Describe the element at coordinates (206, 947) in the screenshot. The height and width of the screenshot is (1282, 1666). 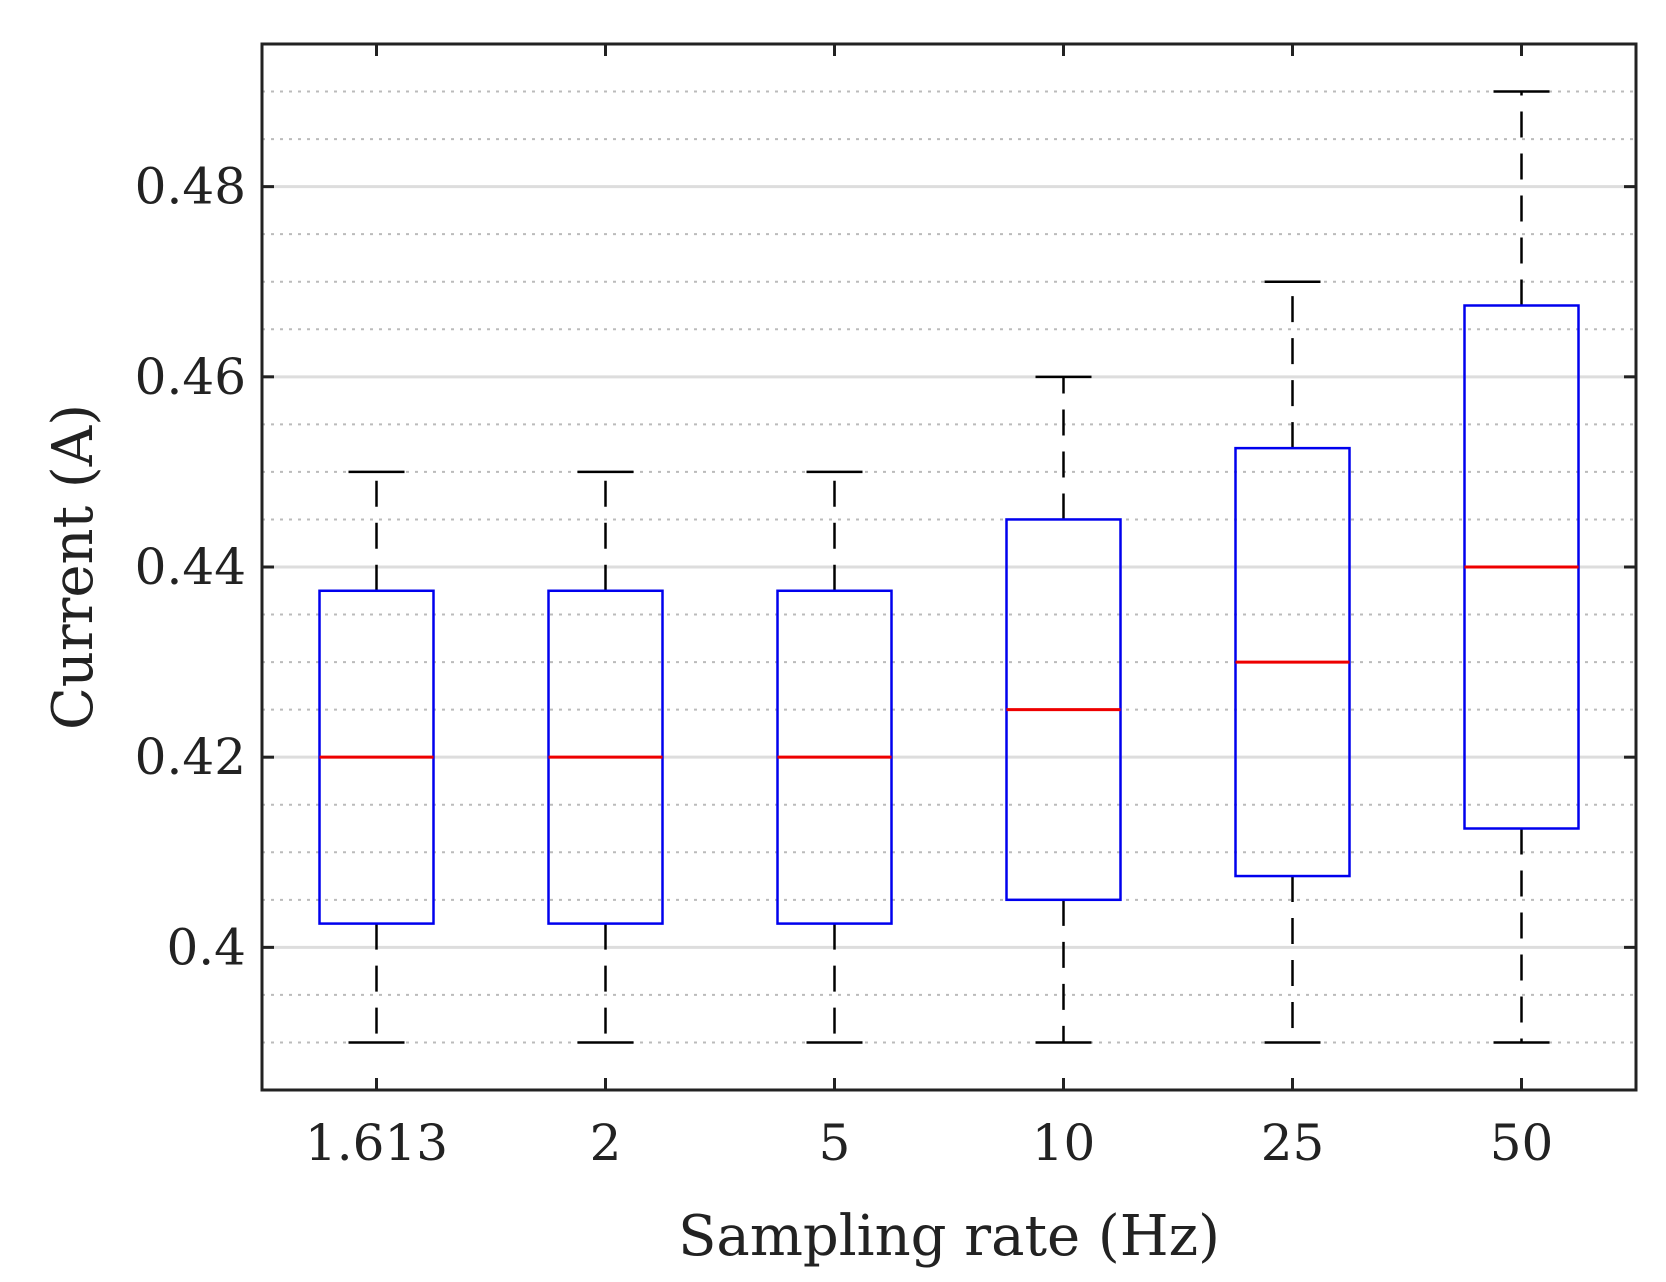
I see `y-tick-label: 0.4` at that location.